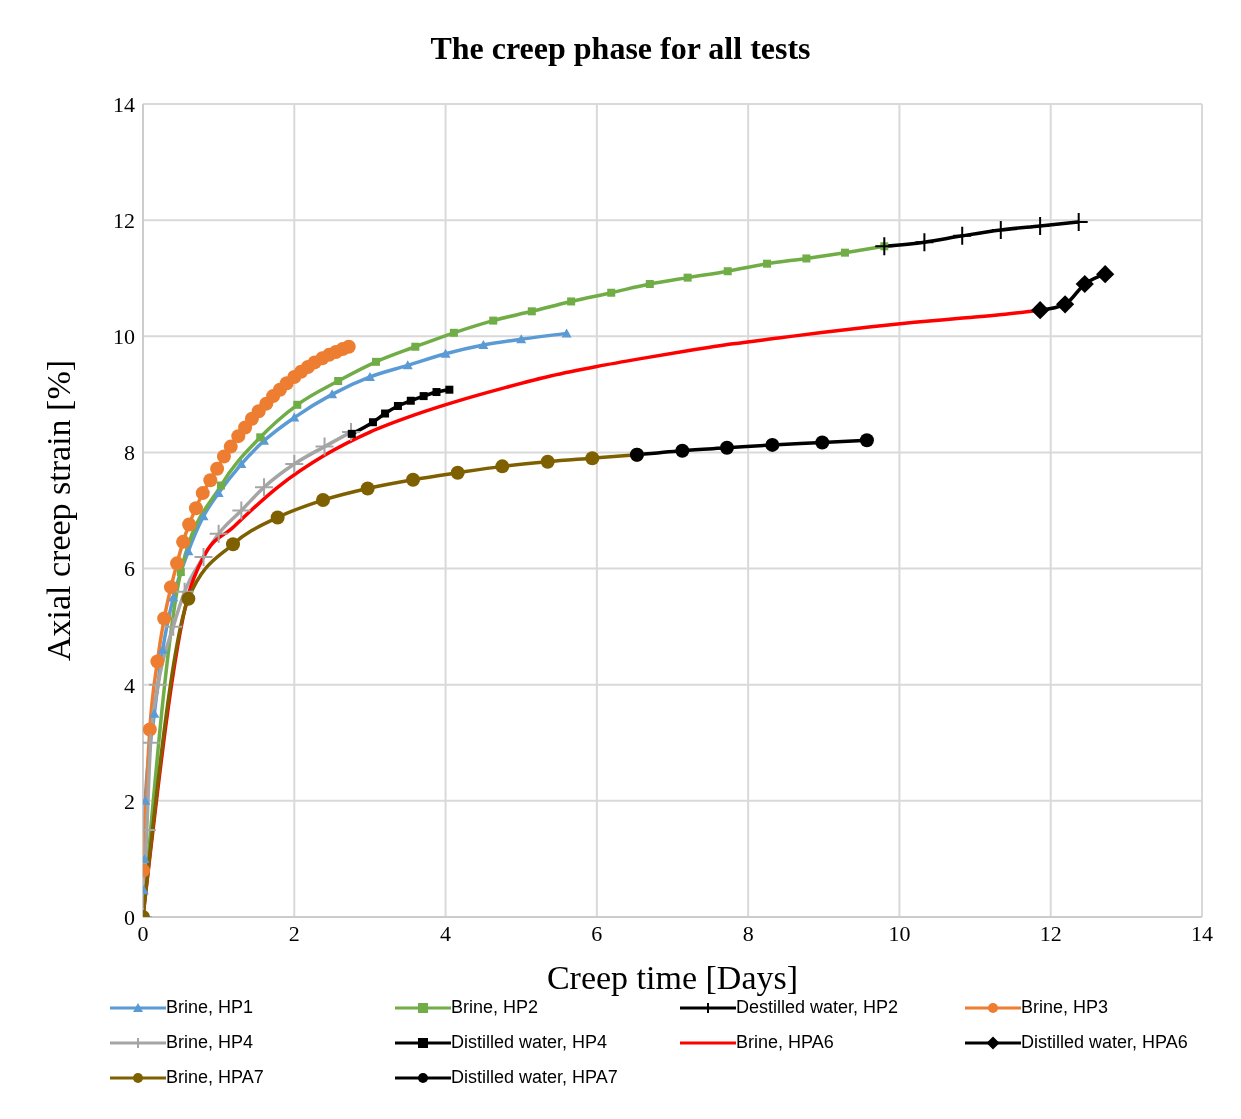  I want to click on y-tick-label: 6, so click(129, 569).